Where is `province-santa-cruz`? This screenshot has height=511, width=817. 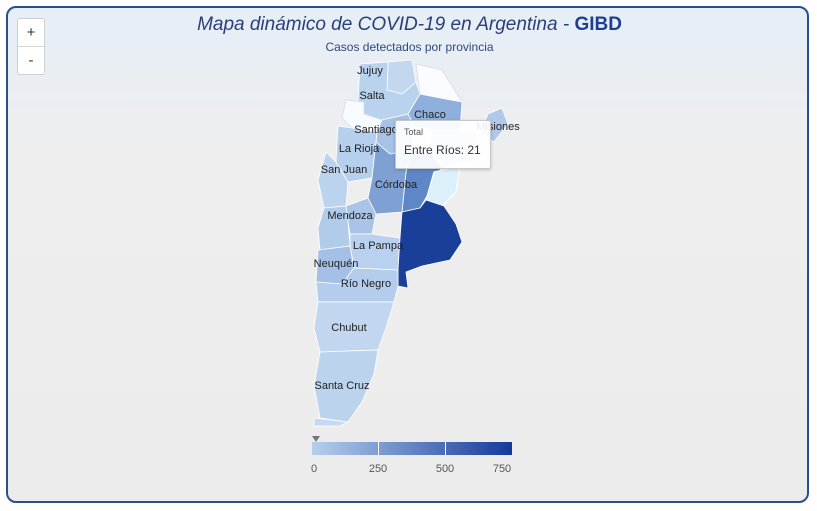 province-santa-cruz is located at coordinates (346, 386).